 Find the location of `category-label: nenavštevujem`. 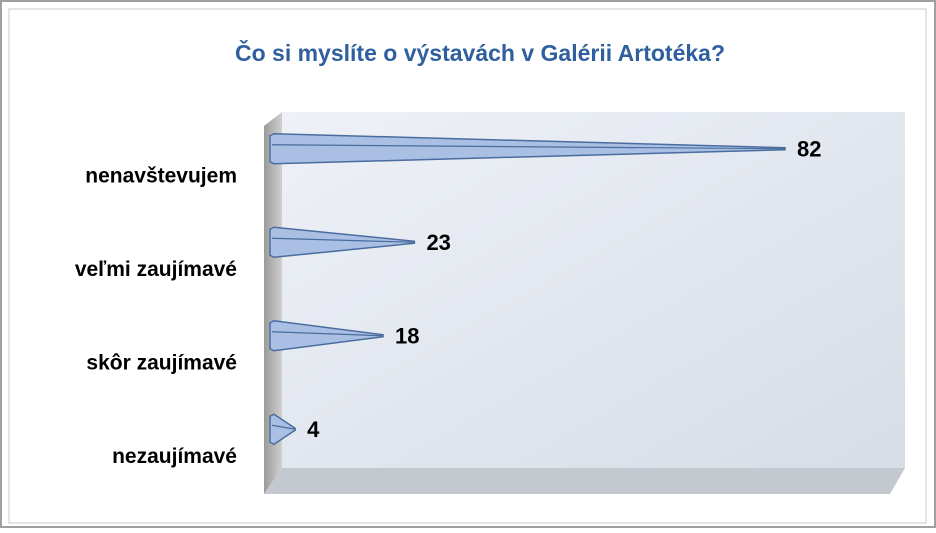

category-label: nenavštevujem is located at coordinates (161, 175).